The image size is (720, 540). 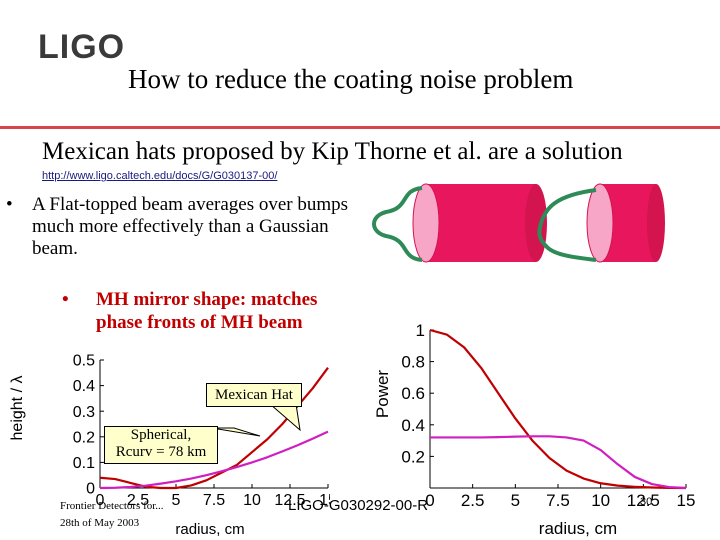 I want to click on callout-text-line1: Spherical,, so click(x=161, y=435).